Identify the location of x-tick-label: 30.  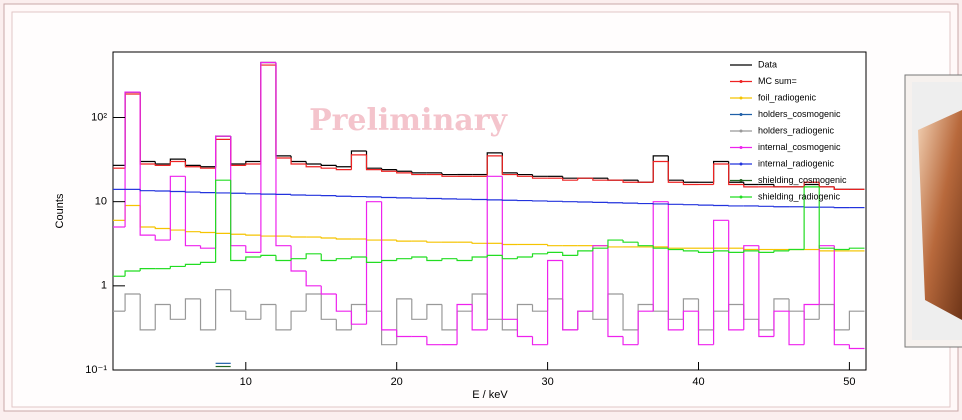
(547, 382).